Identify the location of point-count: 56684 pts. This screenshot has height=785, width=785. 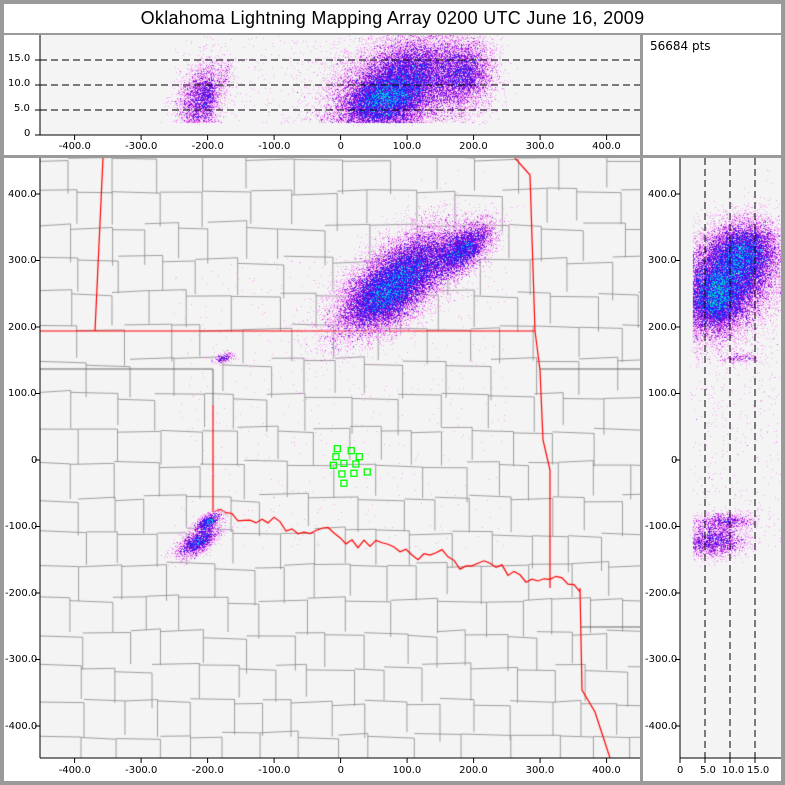
(680, 46).